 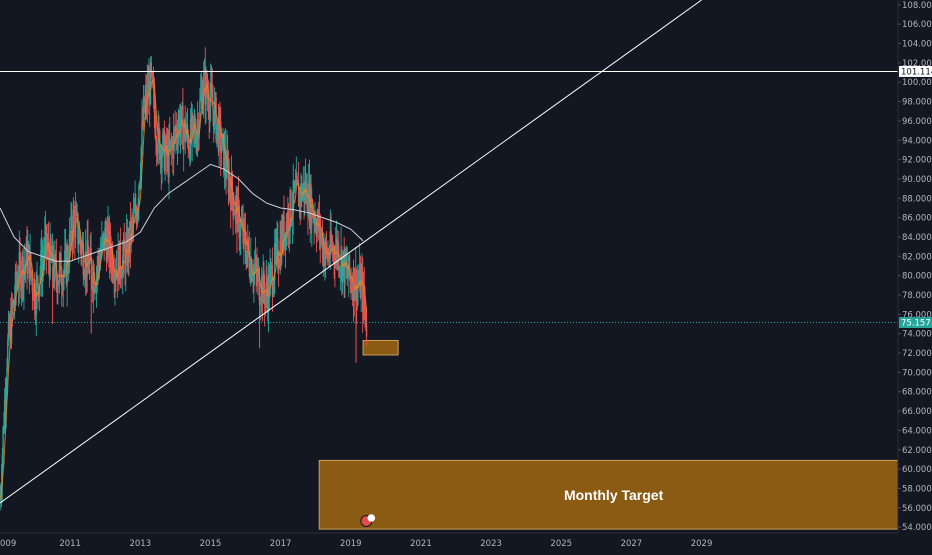 I want to click on event-count-bubble, so click(x=371, y=518).